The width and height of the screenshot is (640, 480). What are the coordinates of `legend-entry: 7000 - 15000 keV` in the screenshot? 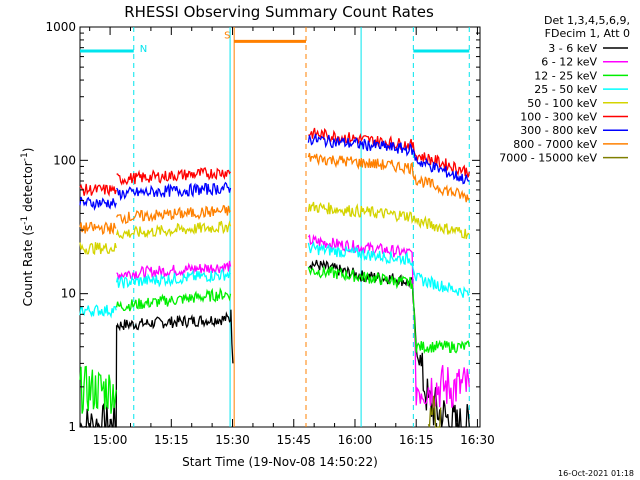 It's located at (563, 158).